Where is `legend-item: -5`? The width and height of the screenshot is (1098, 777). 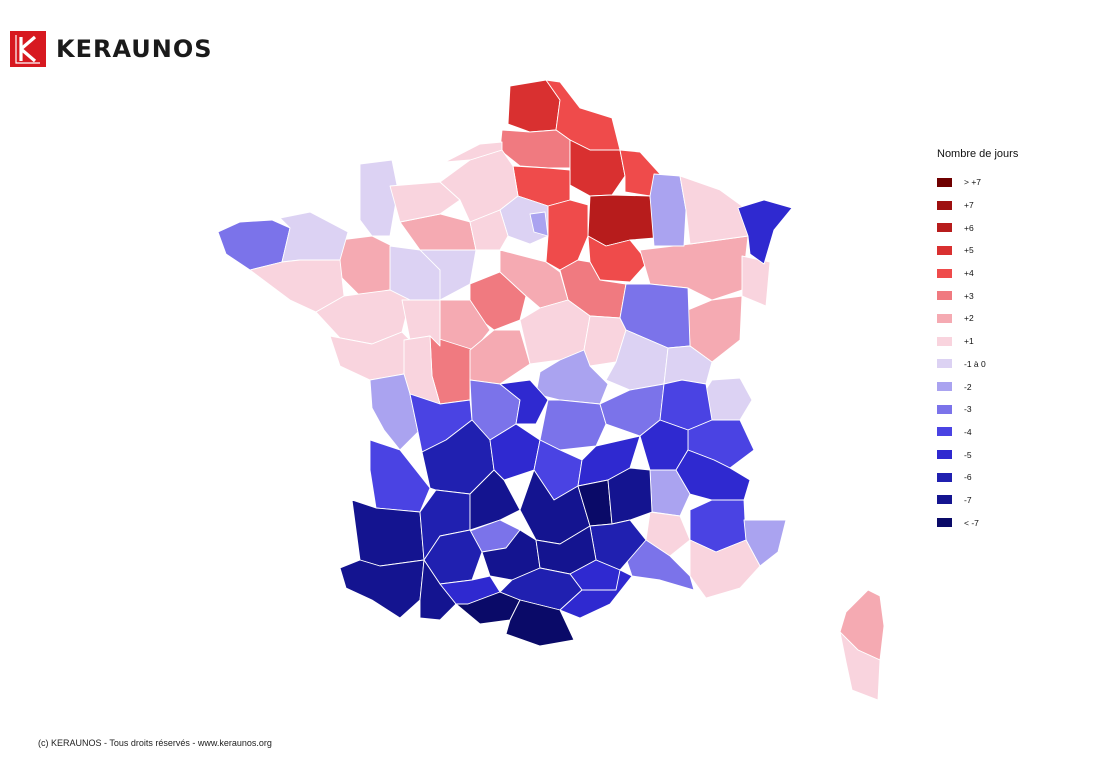
legend-item: -5 is located at coordinates (977, 454).